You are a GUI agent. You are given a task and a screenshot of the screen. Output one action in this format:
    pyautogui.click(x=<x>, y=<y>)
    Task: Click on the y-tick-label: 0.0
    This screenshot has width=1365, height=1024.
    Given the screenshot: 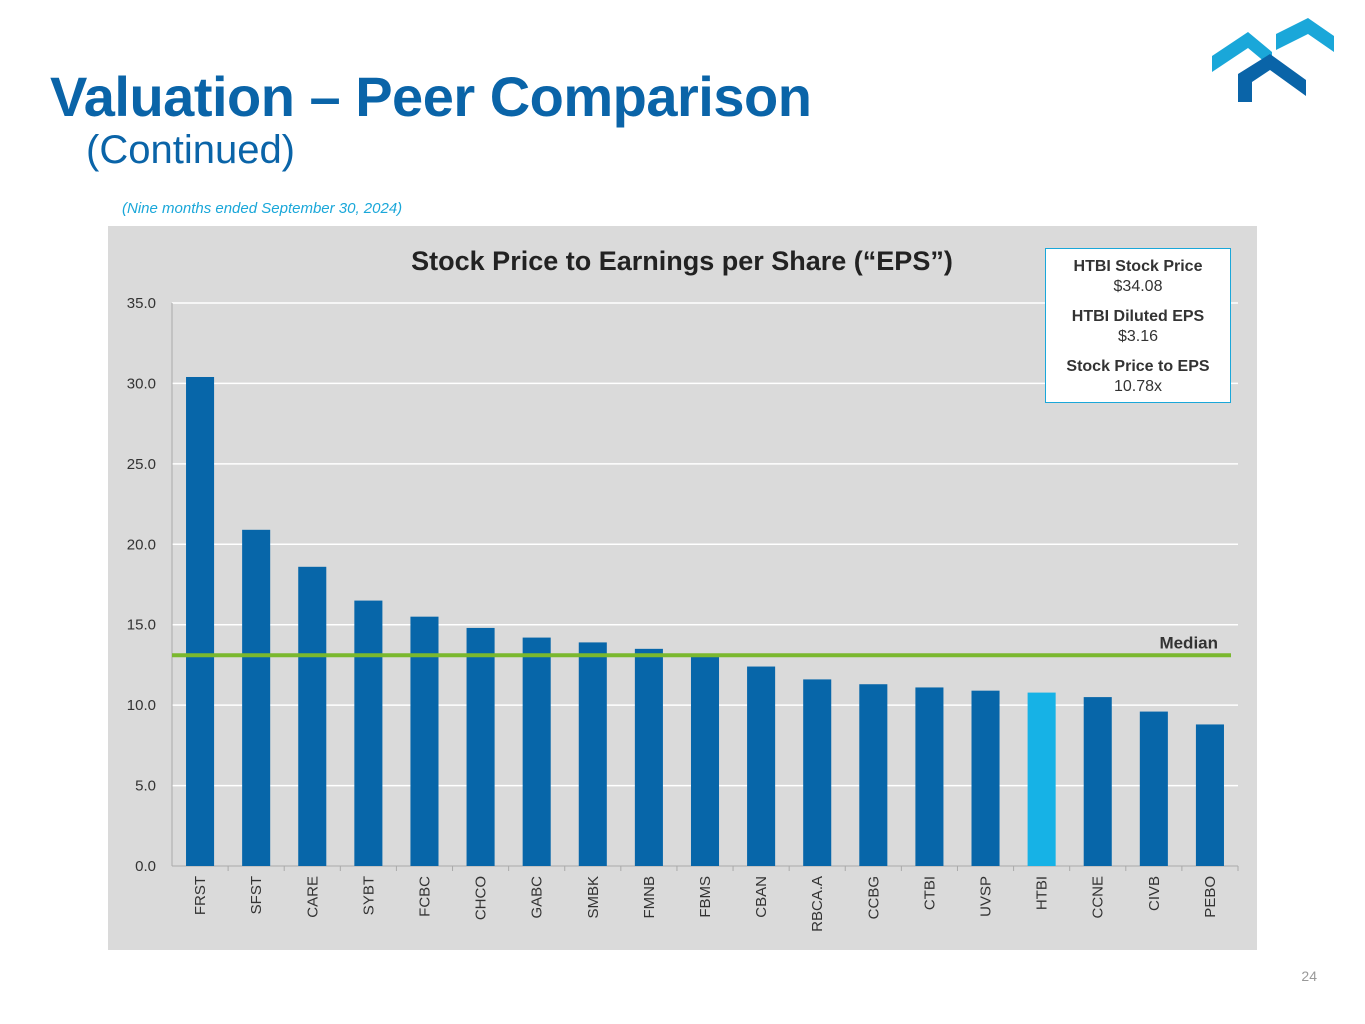 What is the action you would take?
    pyautogui.click(x=145, y=866)
    